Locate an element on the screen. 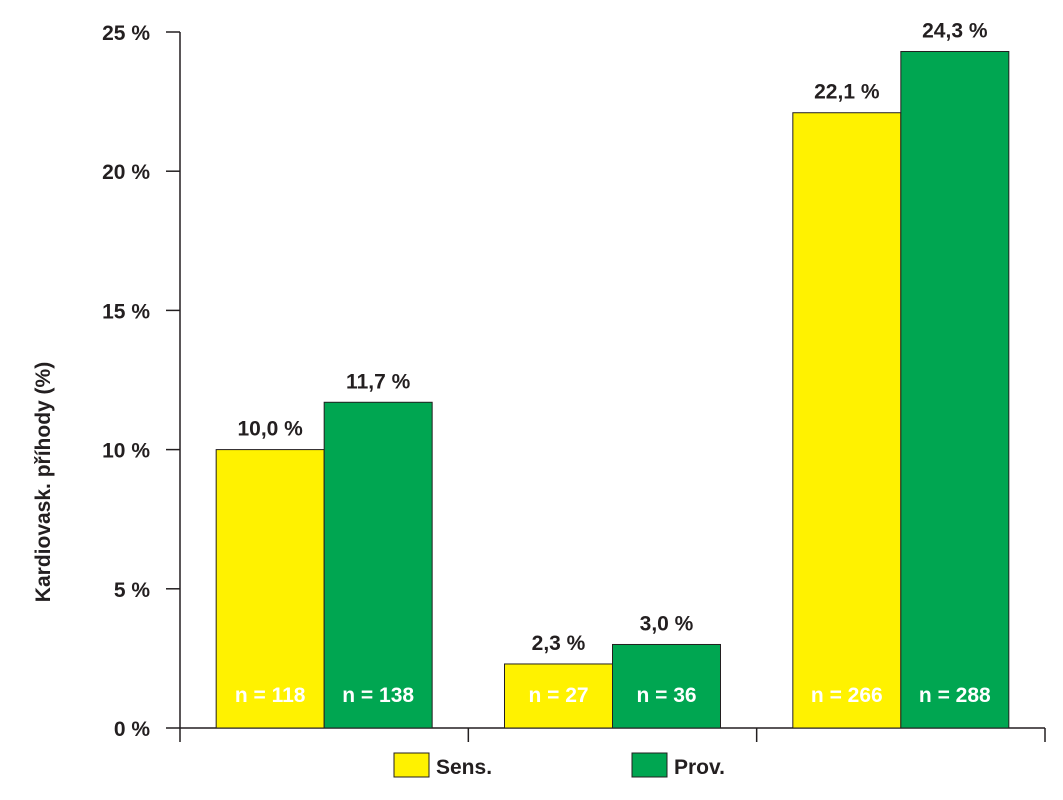 The height and width of the screenshot is (800, 1063). value-label: 22,1 % is located at coordinates (847, 92).